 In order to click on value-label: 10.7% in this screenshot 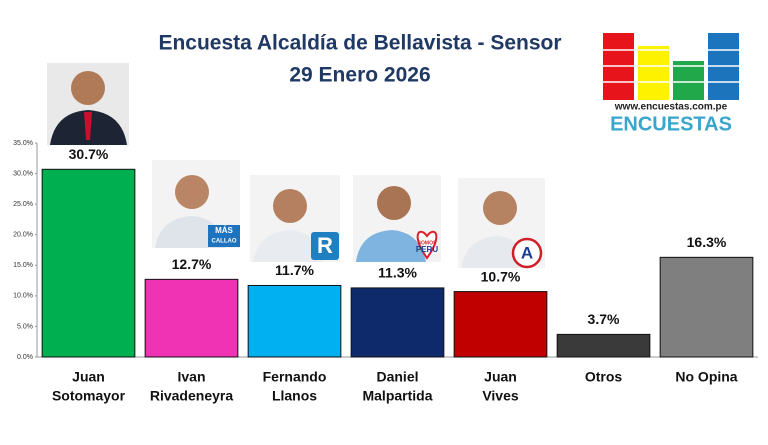, I will do `click(501, 276)`.